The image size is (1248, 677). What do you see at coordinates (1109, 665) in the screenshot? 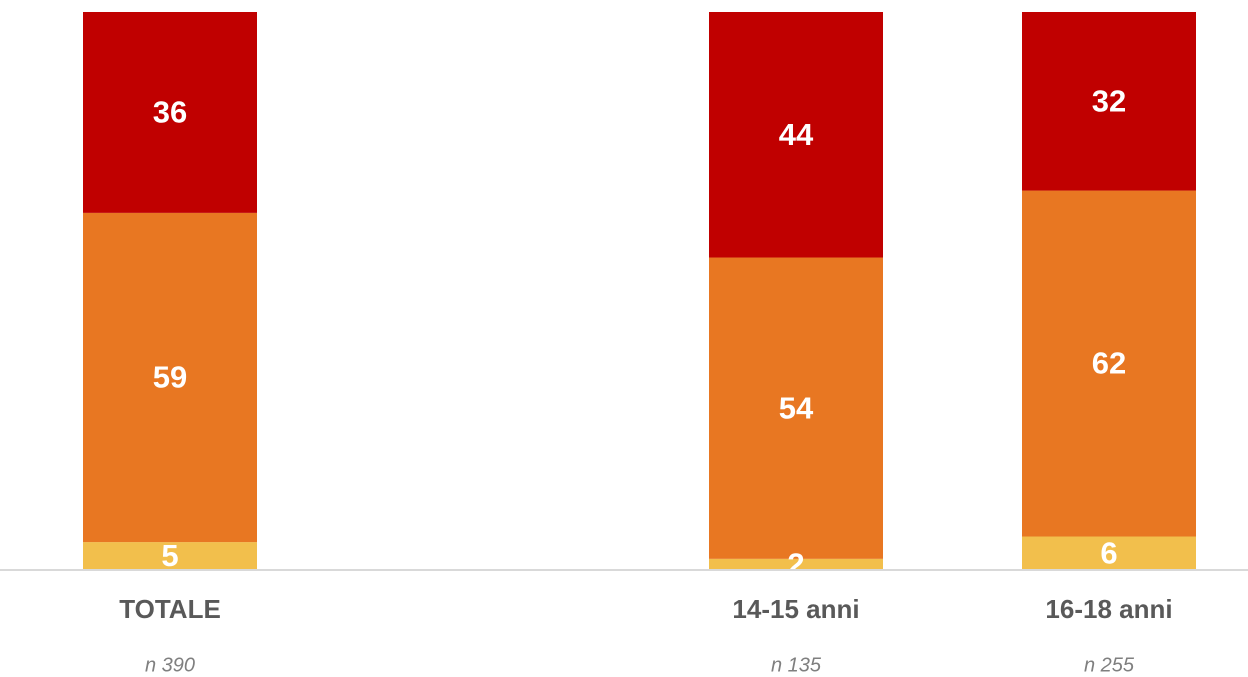
I see `sample-size: n 255` at bounding box center [1109, 665].